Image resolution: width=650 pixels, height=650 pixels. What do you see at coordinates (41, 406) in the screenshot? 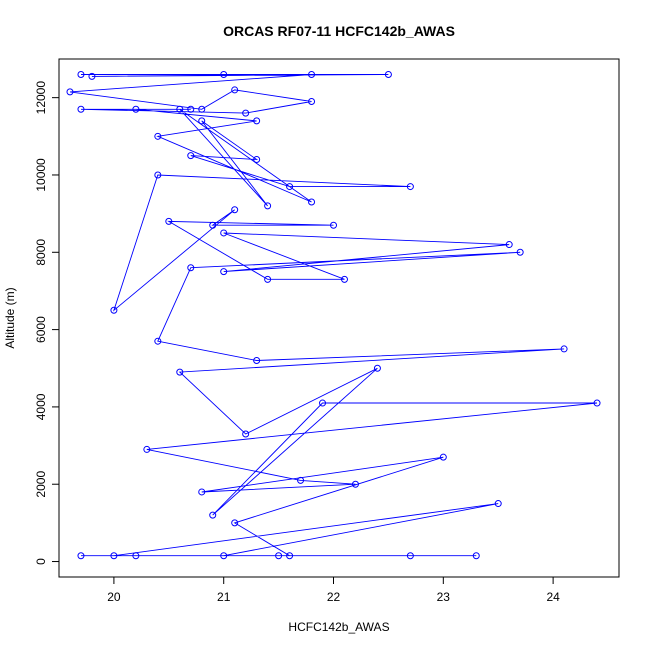
I see `y-tick-label: 4000` at bounding box center [41, 406].